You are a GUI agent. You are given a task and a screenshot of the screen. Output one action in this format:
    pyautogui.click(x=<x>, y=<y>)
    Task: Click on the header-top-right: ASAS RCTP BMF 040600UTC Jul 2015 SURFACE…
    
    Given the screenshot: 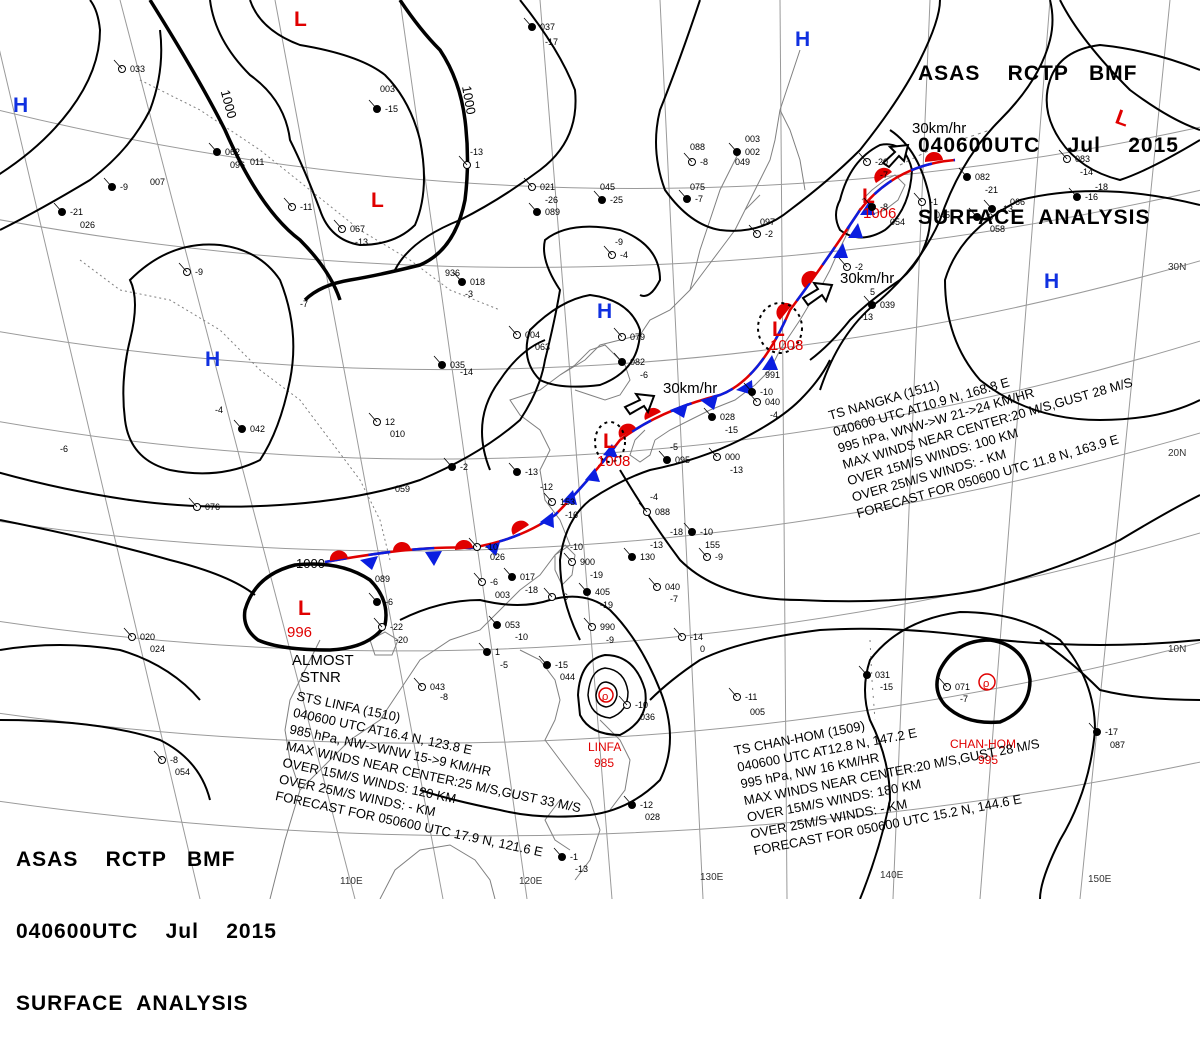 What is the action you would take?
    pyautogui.click(x=1048, y=134)
    